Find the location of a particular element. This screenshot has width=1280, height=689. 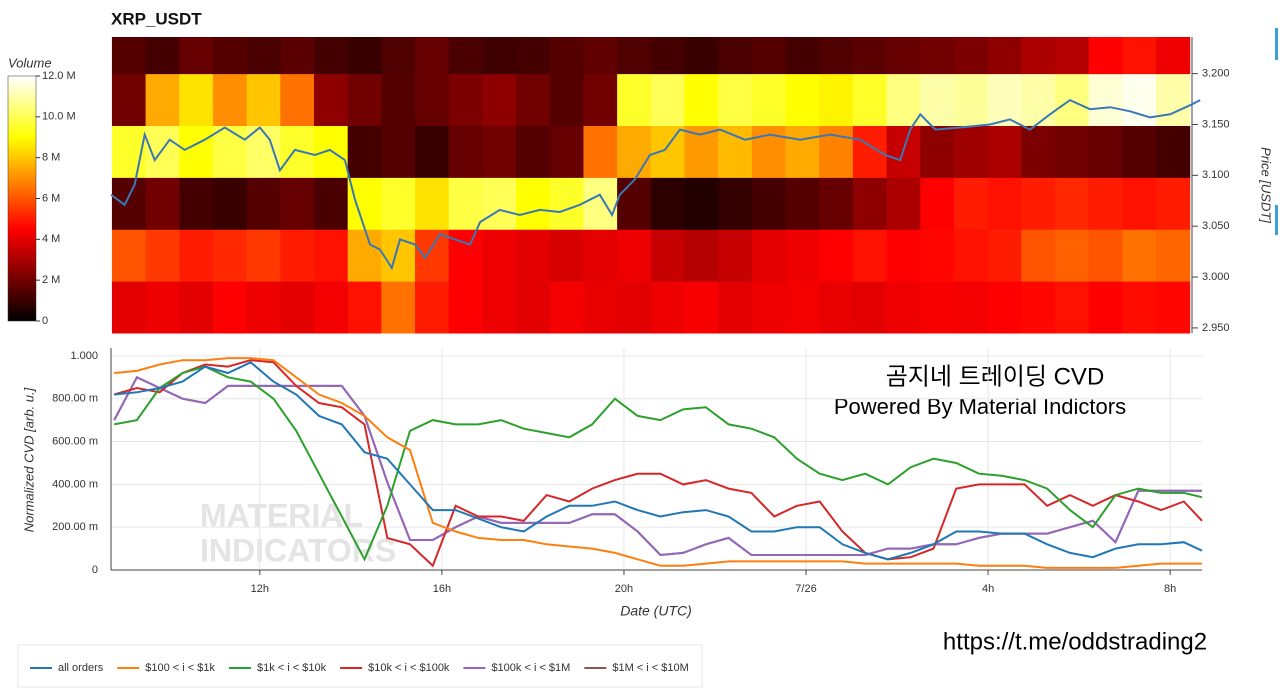

y-tick-label: 3.100 is located at coordinates (1216, 175).